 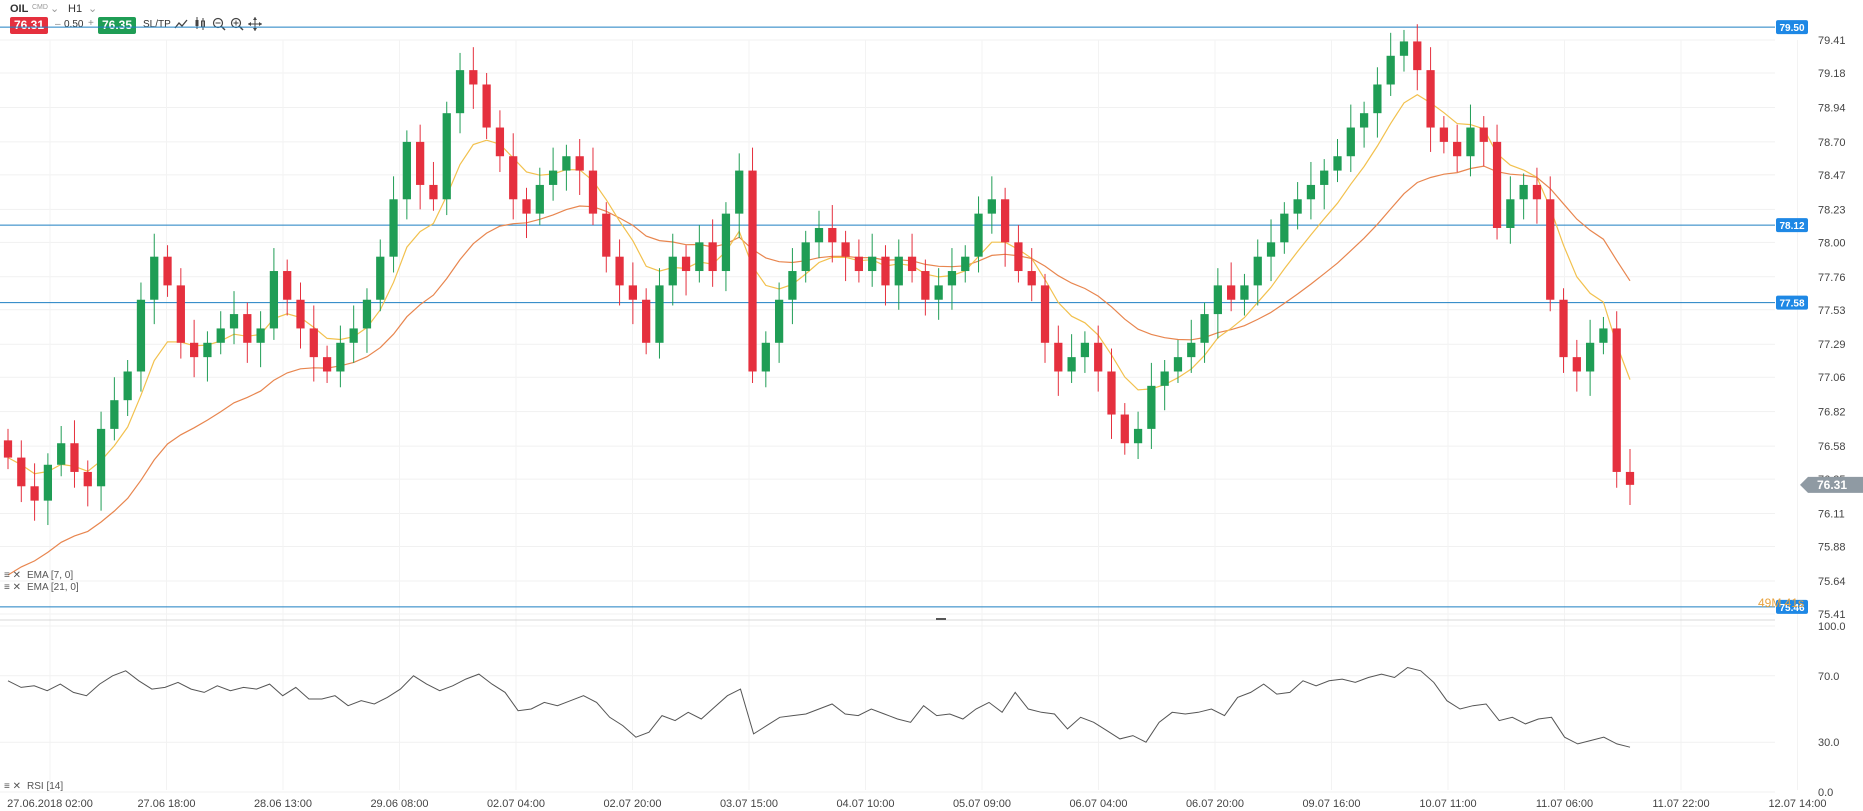 I want to click on rsi-series, so click(x=819, y=707).